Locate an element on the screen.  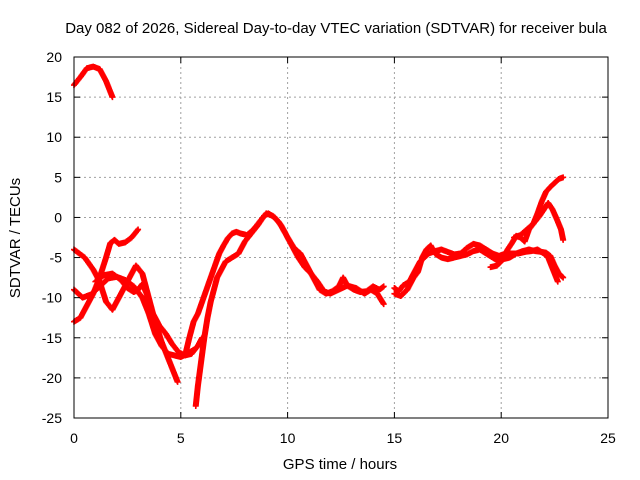
y-tick-label: -25 is located at coordinates (52, 418).